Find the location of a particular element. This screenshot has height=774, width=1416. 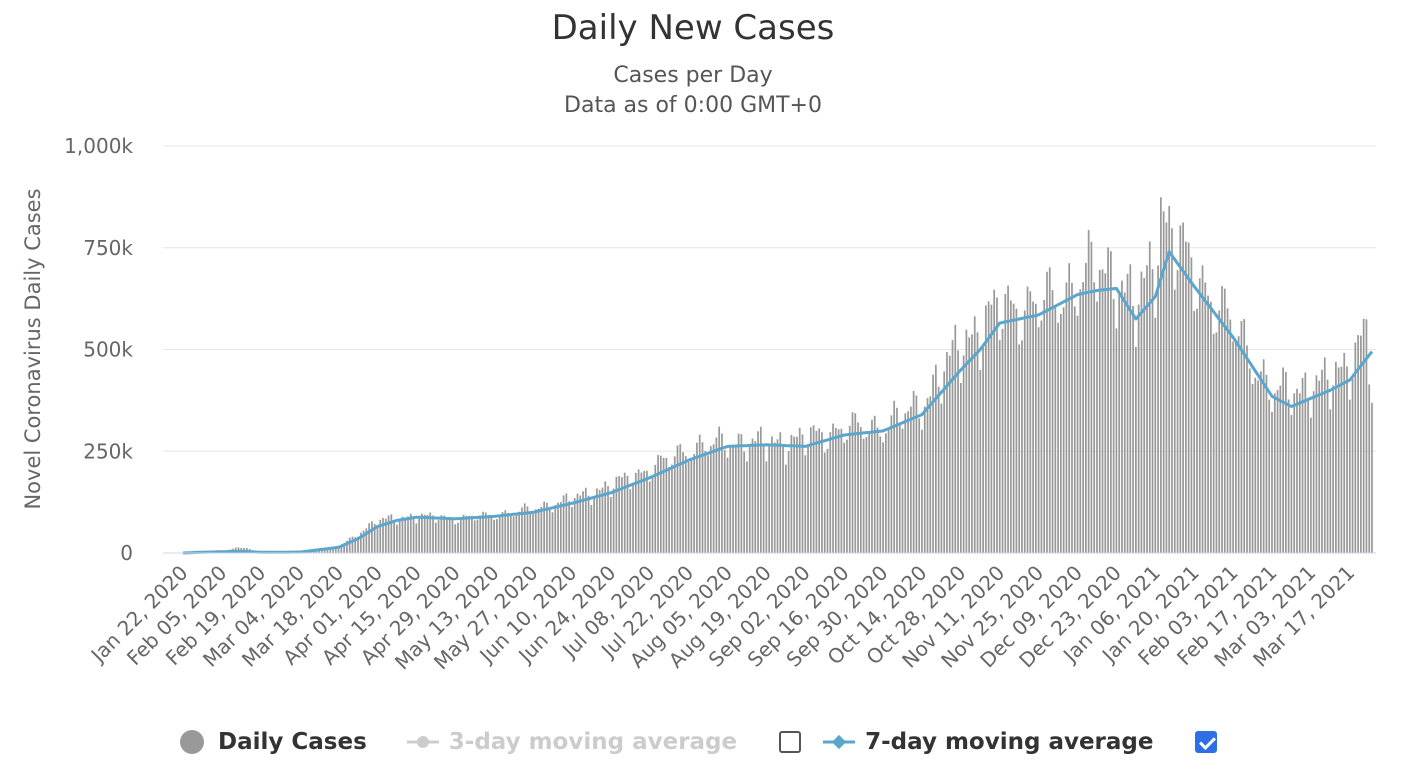

three-day-line-icon is located at coordinates (422, 742).